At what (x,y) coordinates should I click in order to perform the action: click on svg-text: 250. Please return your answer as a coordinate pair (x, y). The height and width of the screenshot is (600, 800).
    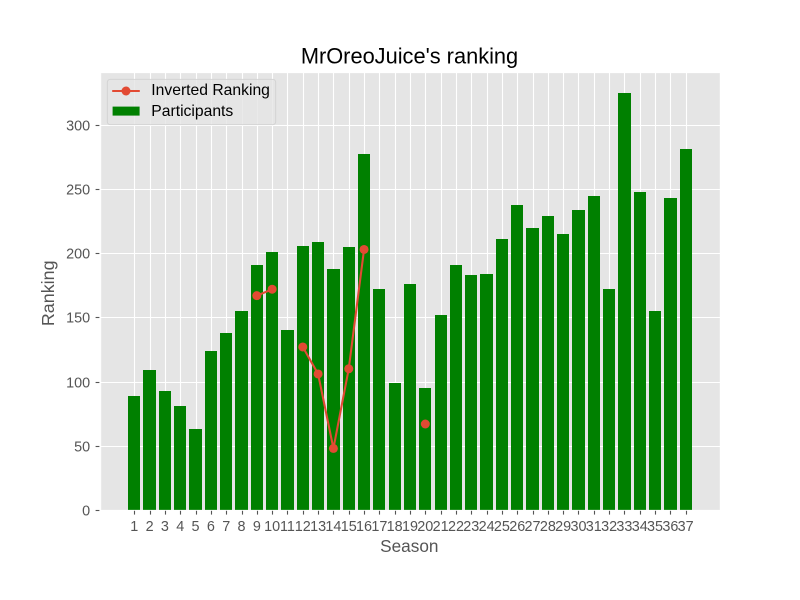
    Looking at the image, I should click on (78, 190).